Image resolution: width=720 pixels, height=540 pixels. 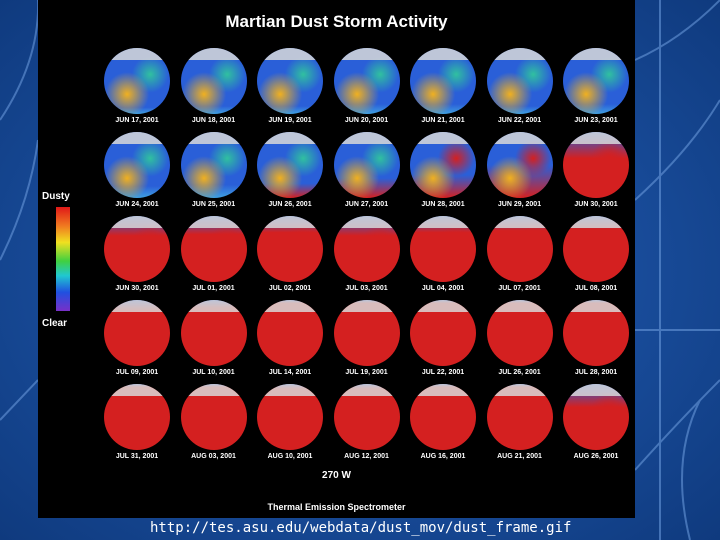 I want to click on globe-frame: JUL 03, 2001, so click(x=367, y=258).